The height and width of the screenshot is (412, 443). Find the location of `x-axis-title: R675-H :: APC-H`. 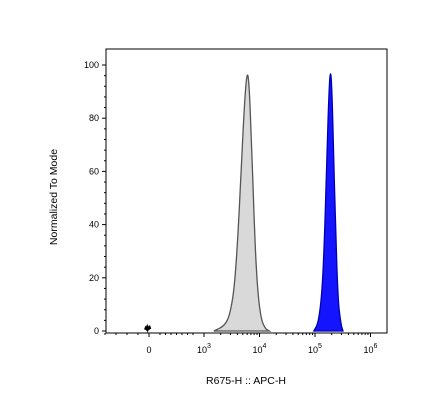

x-axis-title: R675-H :: APC-H is located at coordinates (246, 381).